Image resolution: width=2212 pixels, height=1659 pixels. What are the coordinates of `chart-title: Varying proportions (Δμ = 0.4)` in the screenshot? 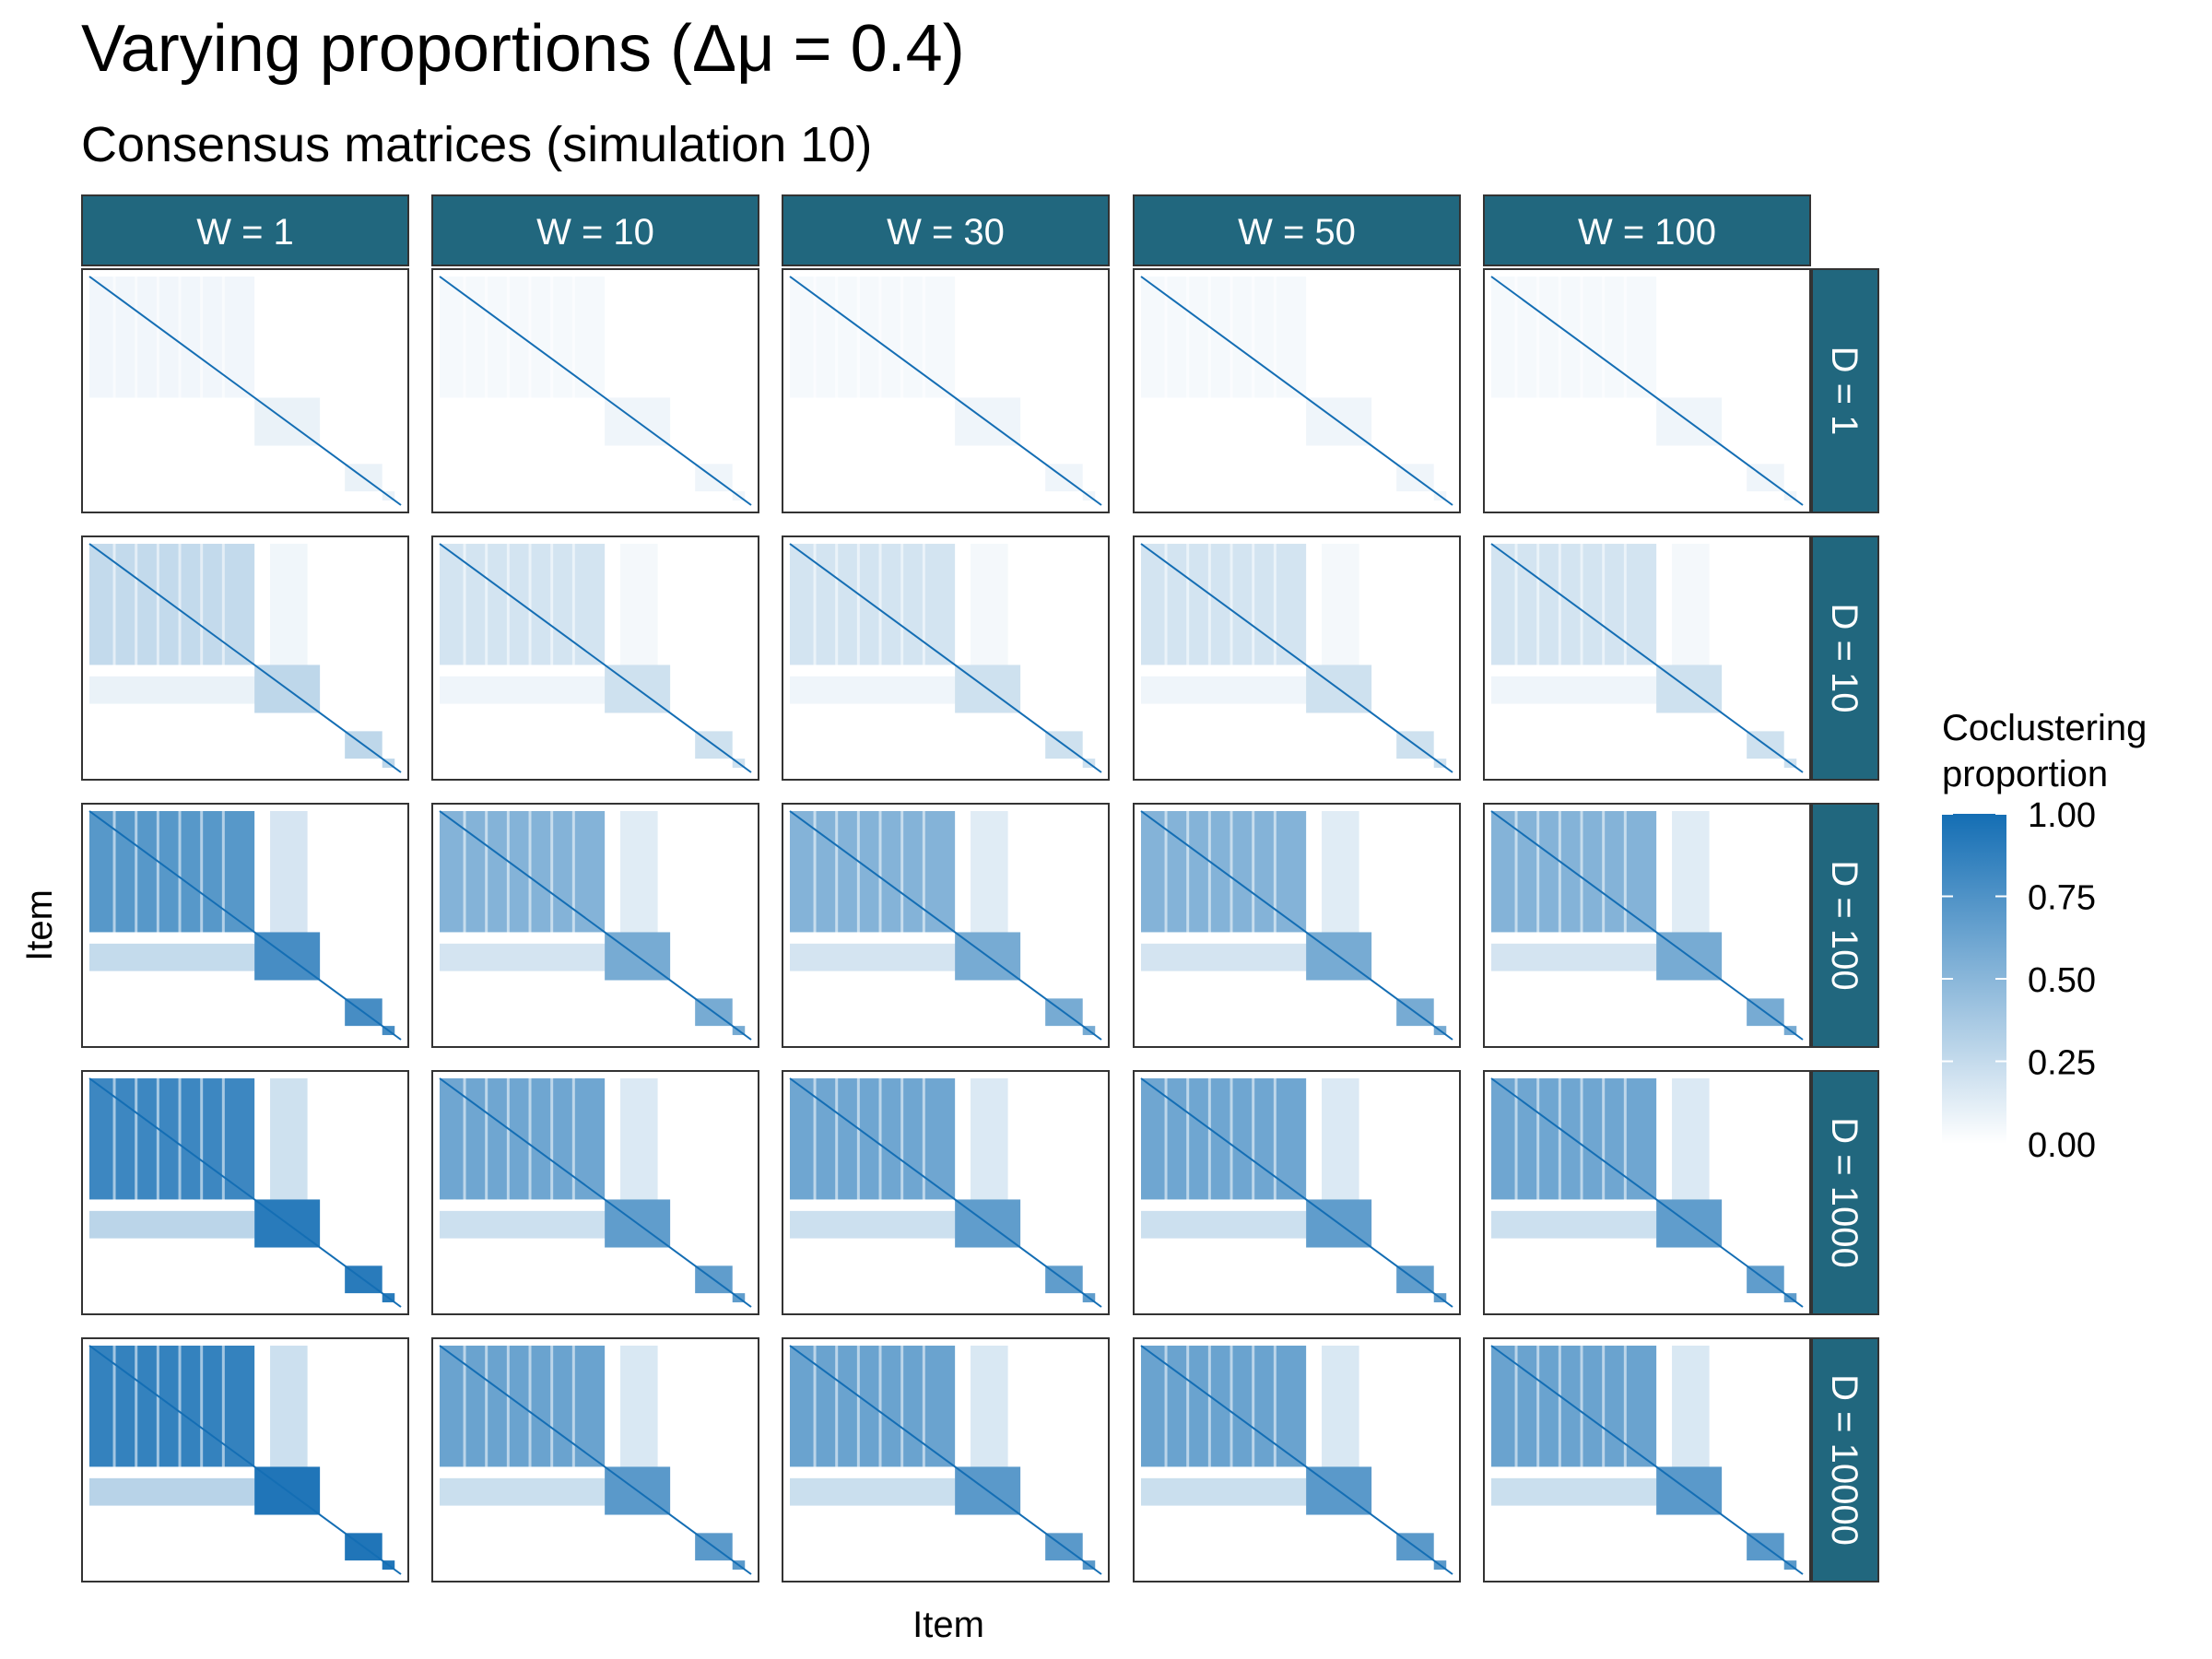 It's located at (523, 49).